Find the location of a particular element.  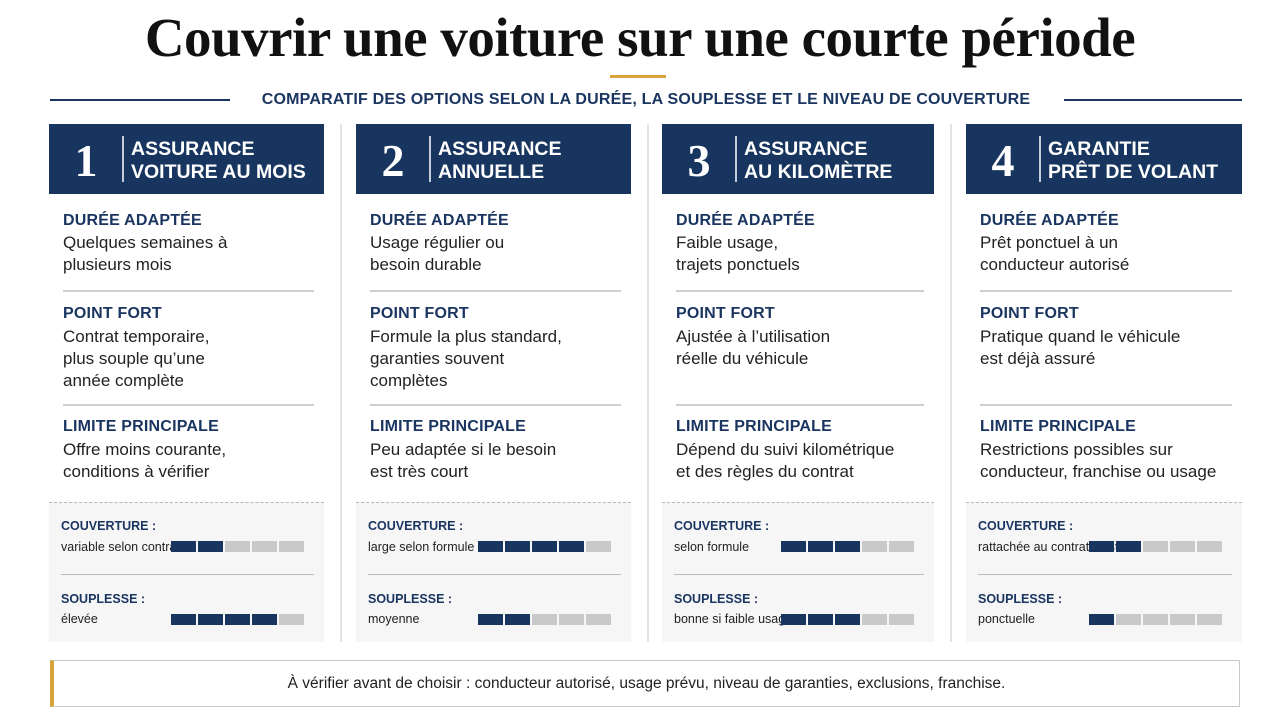

option-title: GARANTIE PRÊT DE VOLANT is located at coordinates (1133, 160).